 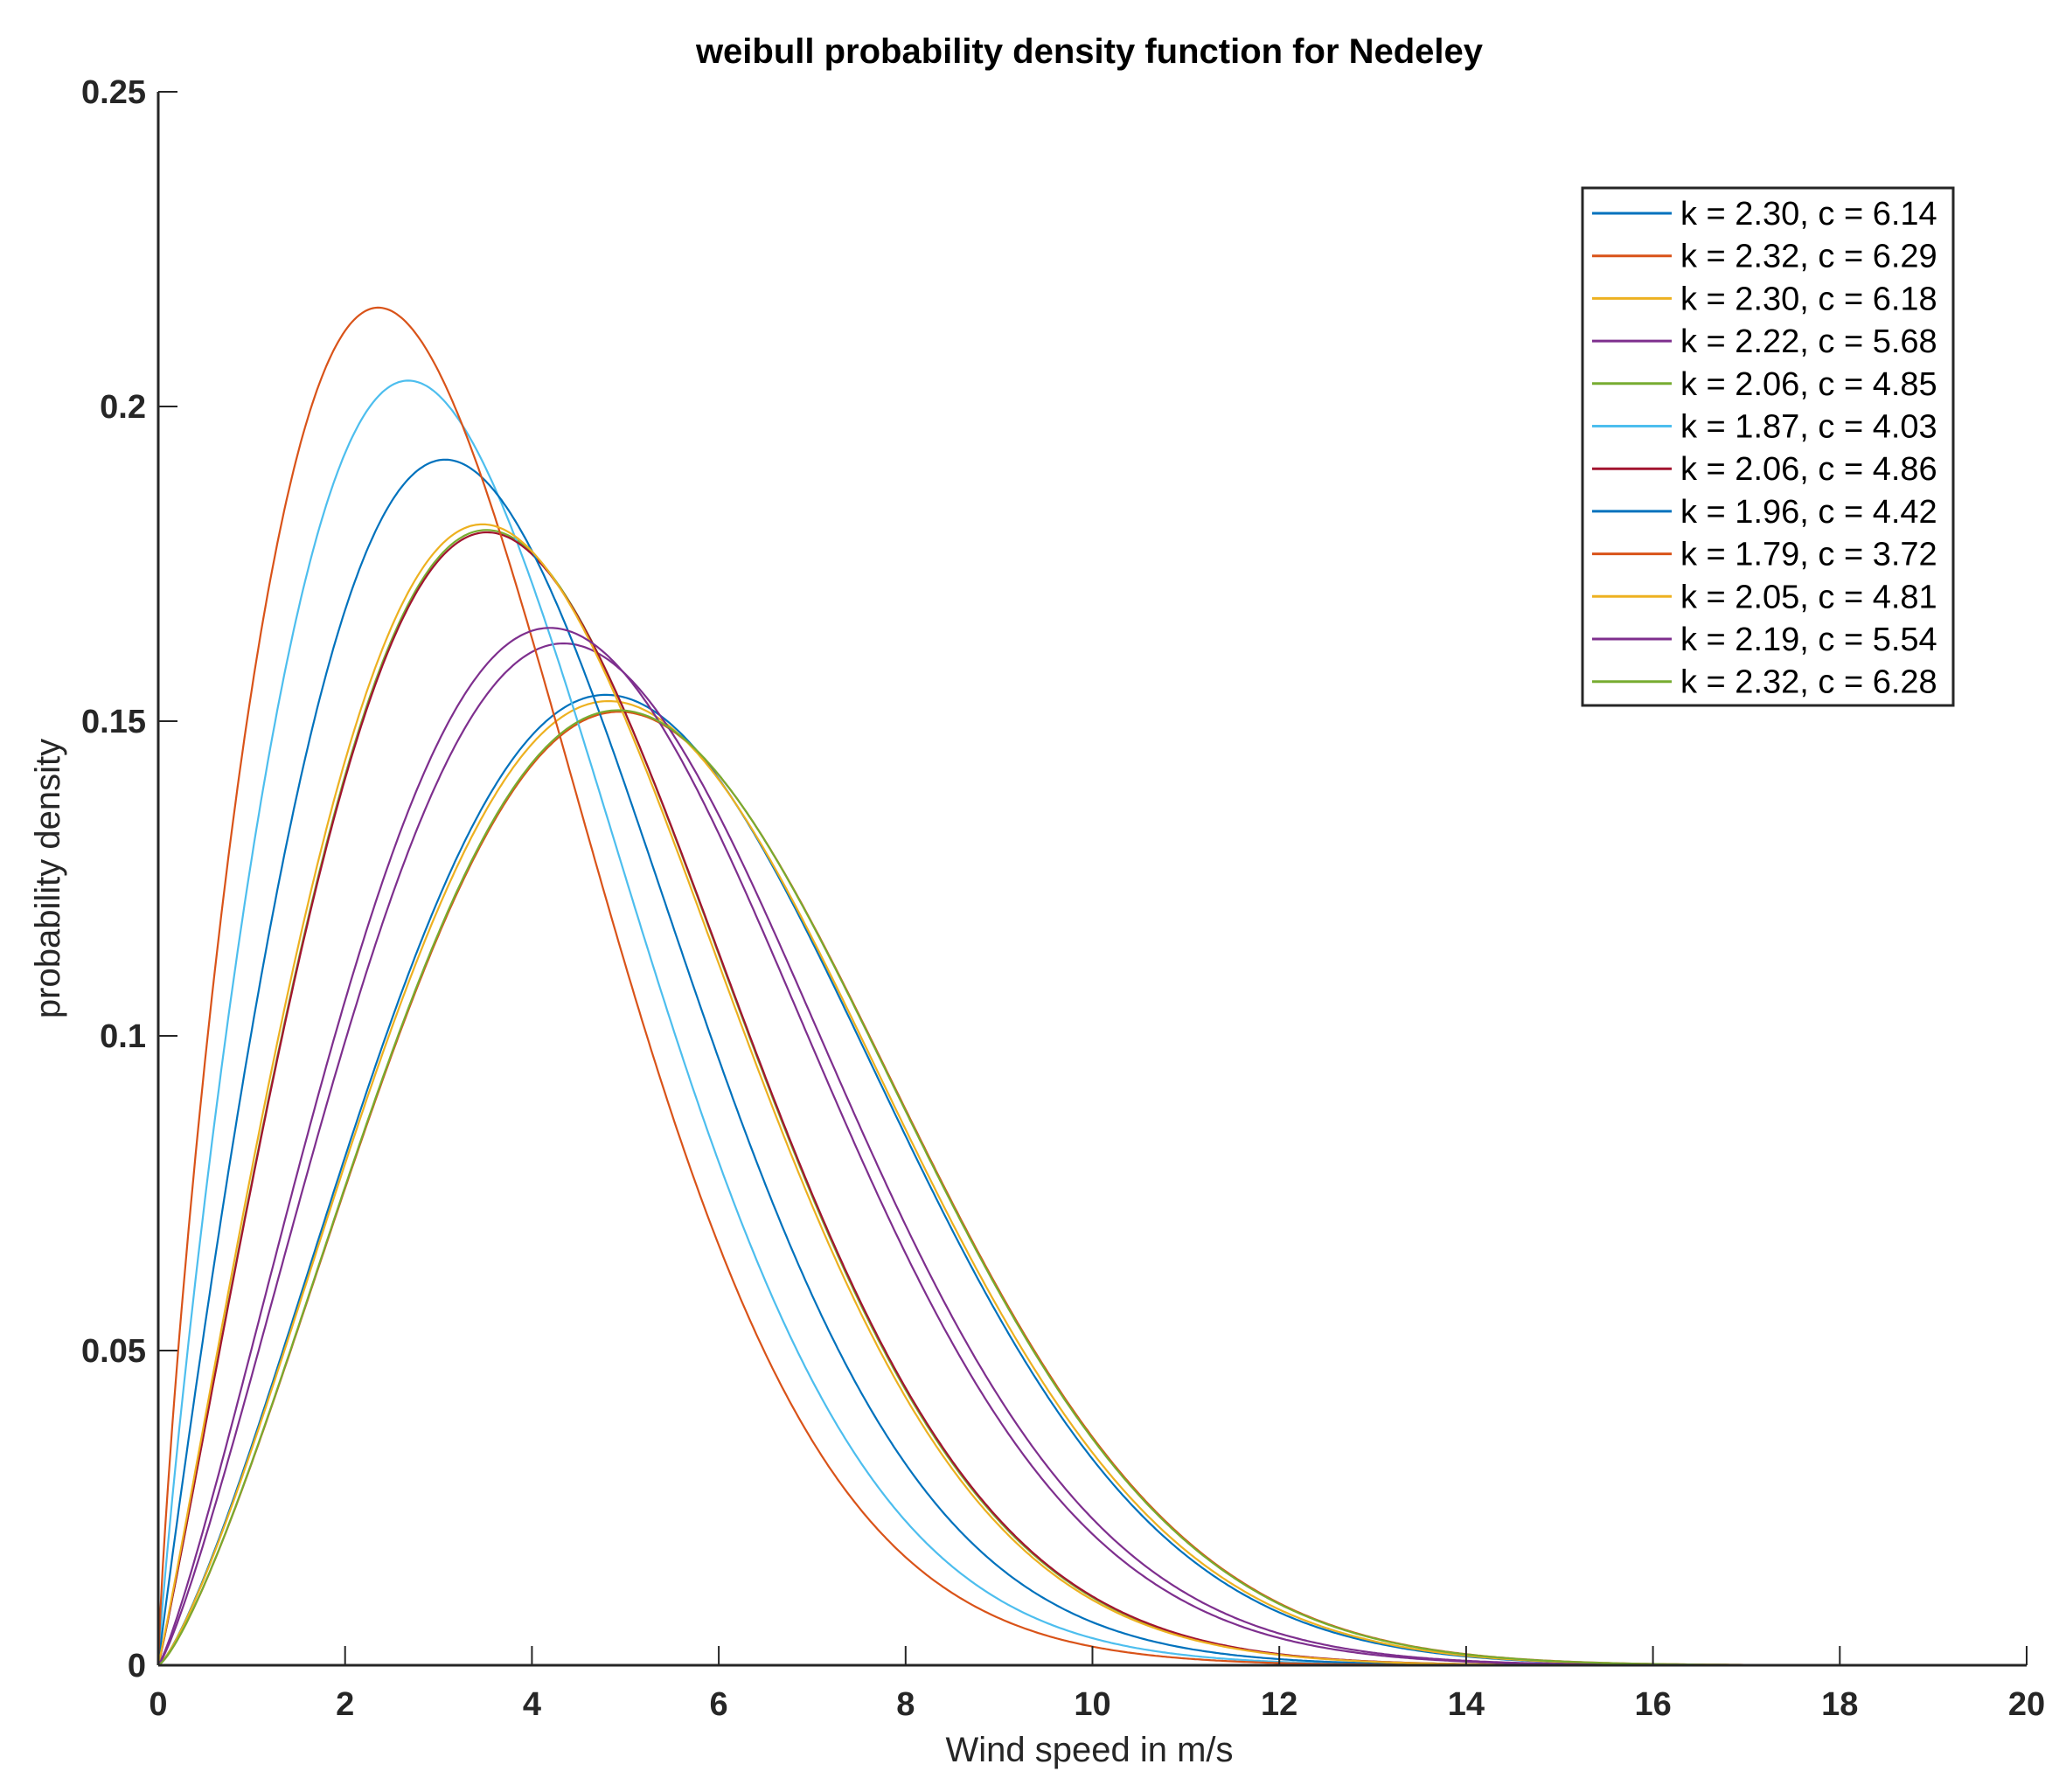 I want to click on y-tick-label: 0.1, so click(x=123, y=1036).